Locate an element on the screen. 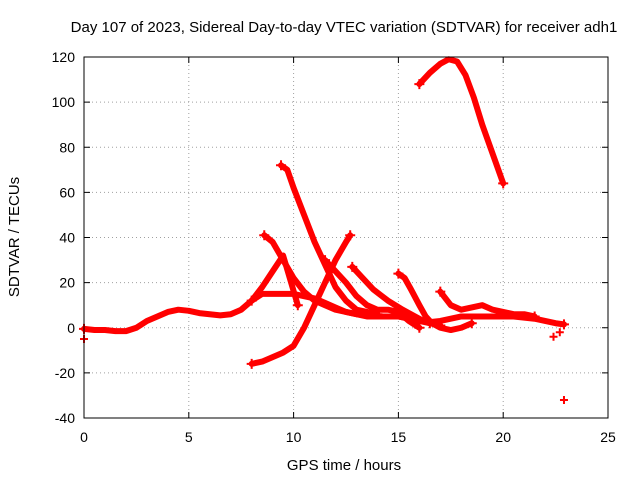 Image resolution: width=640 pixels, height=480 pixels. y-tick-label: 20 is located at coordinates (67, 283).